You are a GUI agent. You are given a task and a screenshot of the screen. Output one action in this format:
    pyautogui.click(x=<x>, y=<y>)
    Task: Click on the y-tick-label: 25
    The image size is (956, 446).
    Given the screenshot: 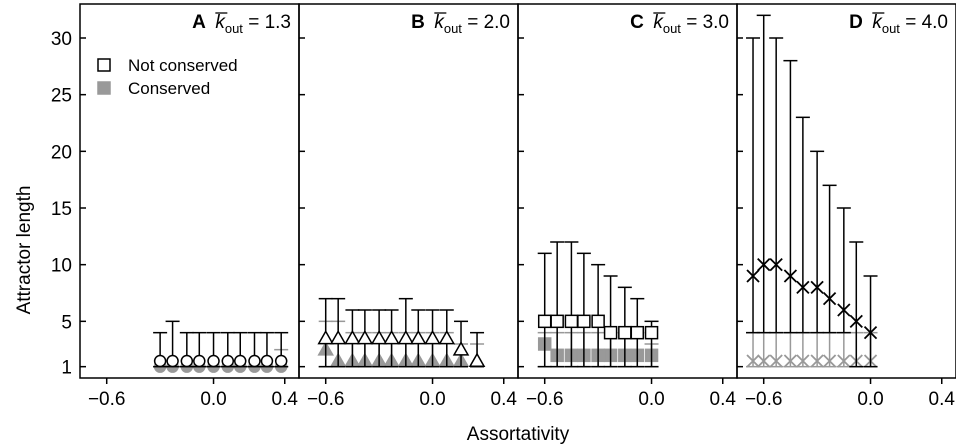 What is the action you would take?
    pyautogui.click(x=61, y=96)
    